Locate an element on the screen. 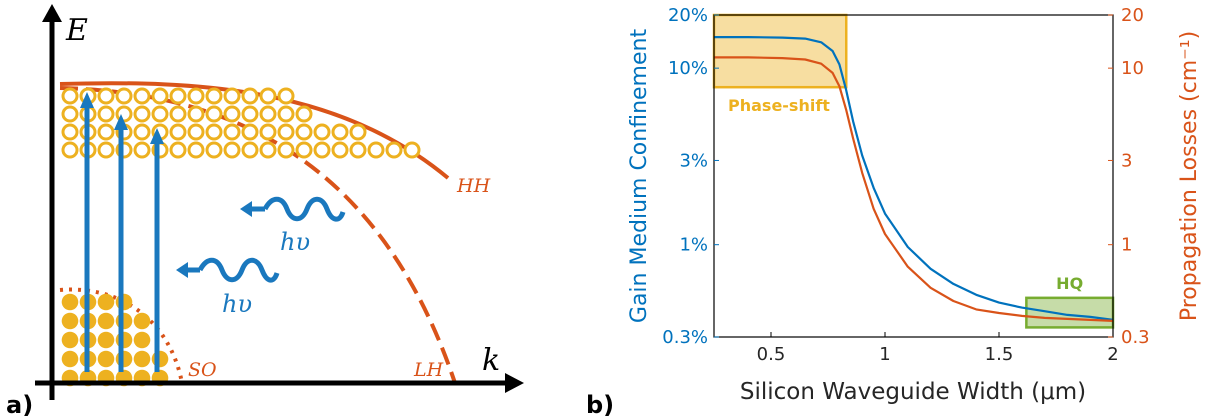 The width and height of the screenshot is (1208, 417). electron-carriers is located at coordinates (115, 340).